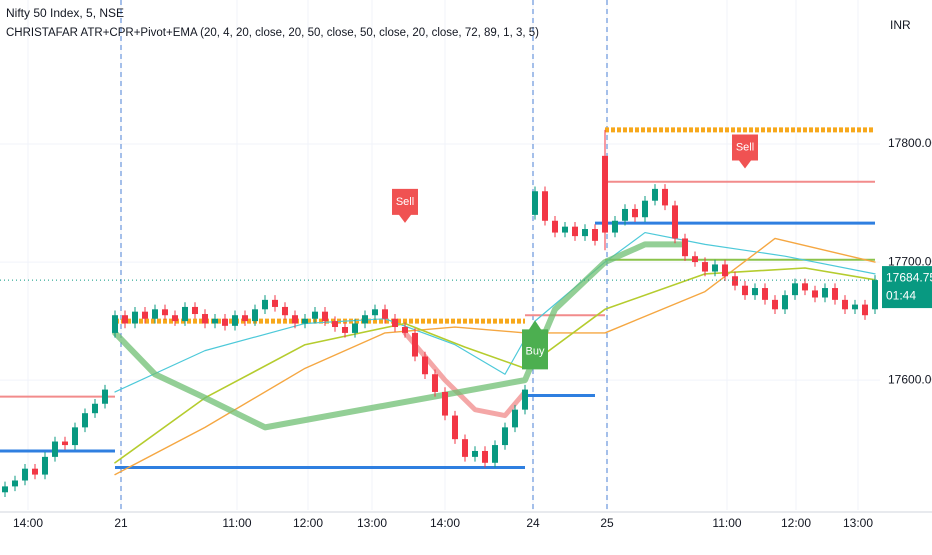 The width and height of the screenshot is (932, 555). What do you see at coordinates (910, 261) in the screenshot?
I see `y-tick-label: 17700.00` at bounding box center [910, 261].